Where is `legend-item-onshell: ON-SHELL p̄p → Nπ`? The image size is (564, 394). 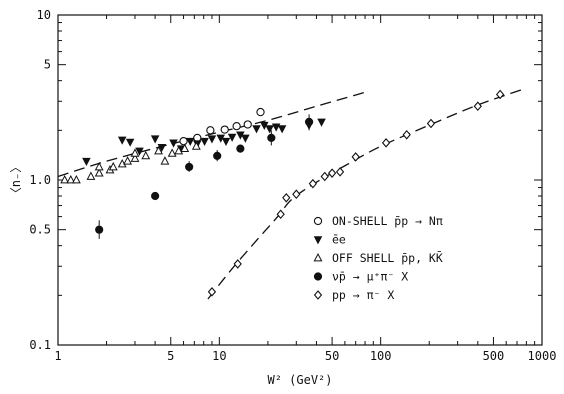
legend-item-onshell: ON-SHELL p̄p → Nπ is located at coordinates (378, 221).